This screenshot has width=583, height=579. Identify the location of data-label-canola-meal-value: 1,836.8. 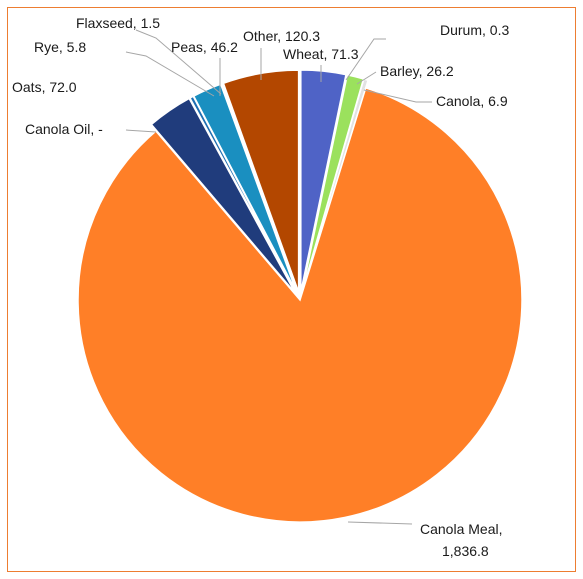
(465, 551).